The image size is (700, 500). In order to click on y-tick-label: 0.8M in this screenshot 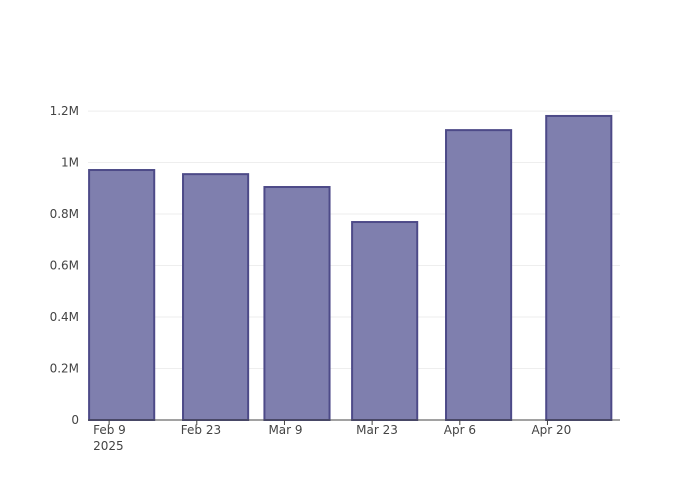, I will do `click(64, 214)`.